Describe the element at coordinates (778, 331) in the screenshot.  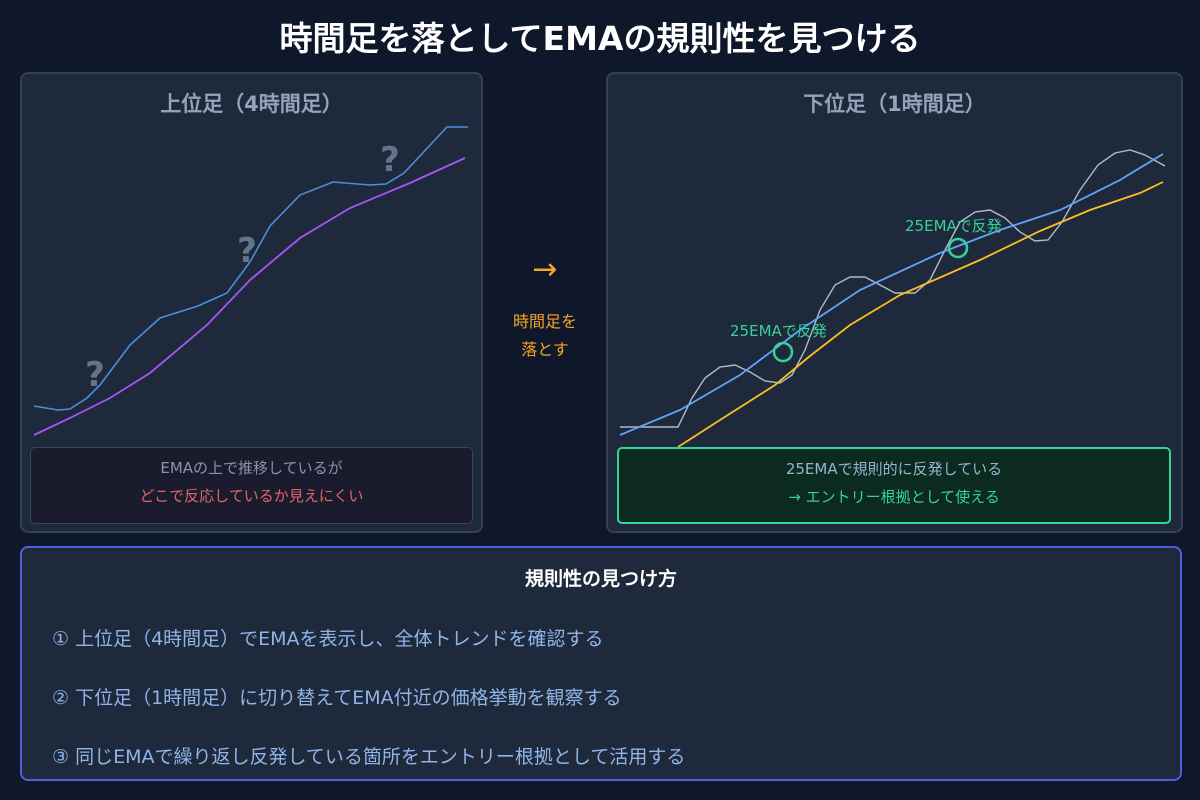
I see `bounce-label-1: 25EMAで反発` at that location.